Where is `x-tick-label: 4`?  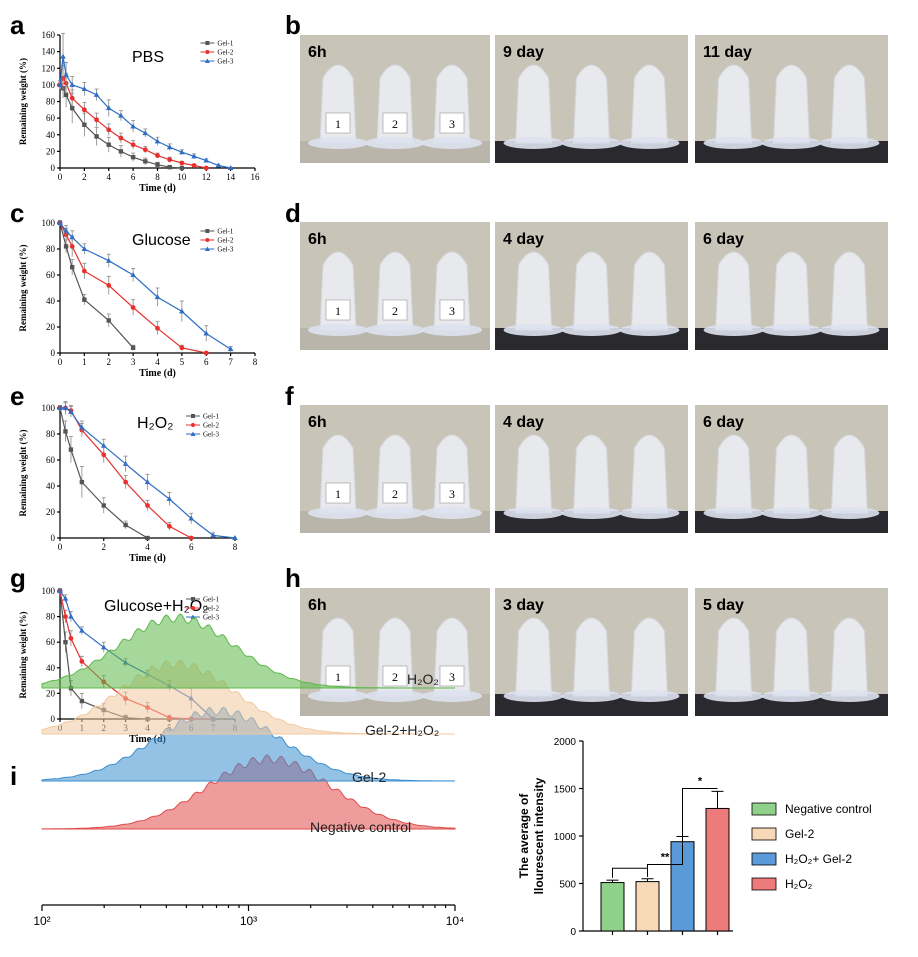
x-tick-label: 4 is located at coordinates (147, 547).